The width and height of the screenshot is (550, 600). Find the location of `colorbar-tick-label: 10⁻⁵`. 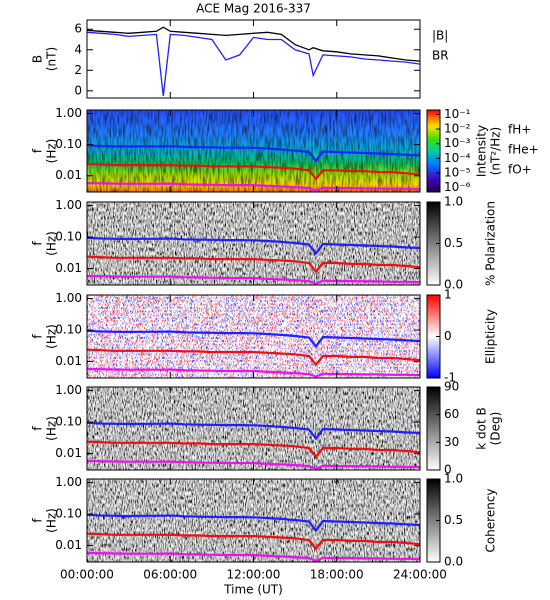

colorbar-tick-label: 10⁻⁵ is located at coordinates (457, 172).